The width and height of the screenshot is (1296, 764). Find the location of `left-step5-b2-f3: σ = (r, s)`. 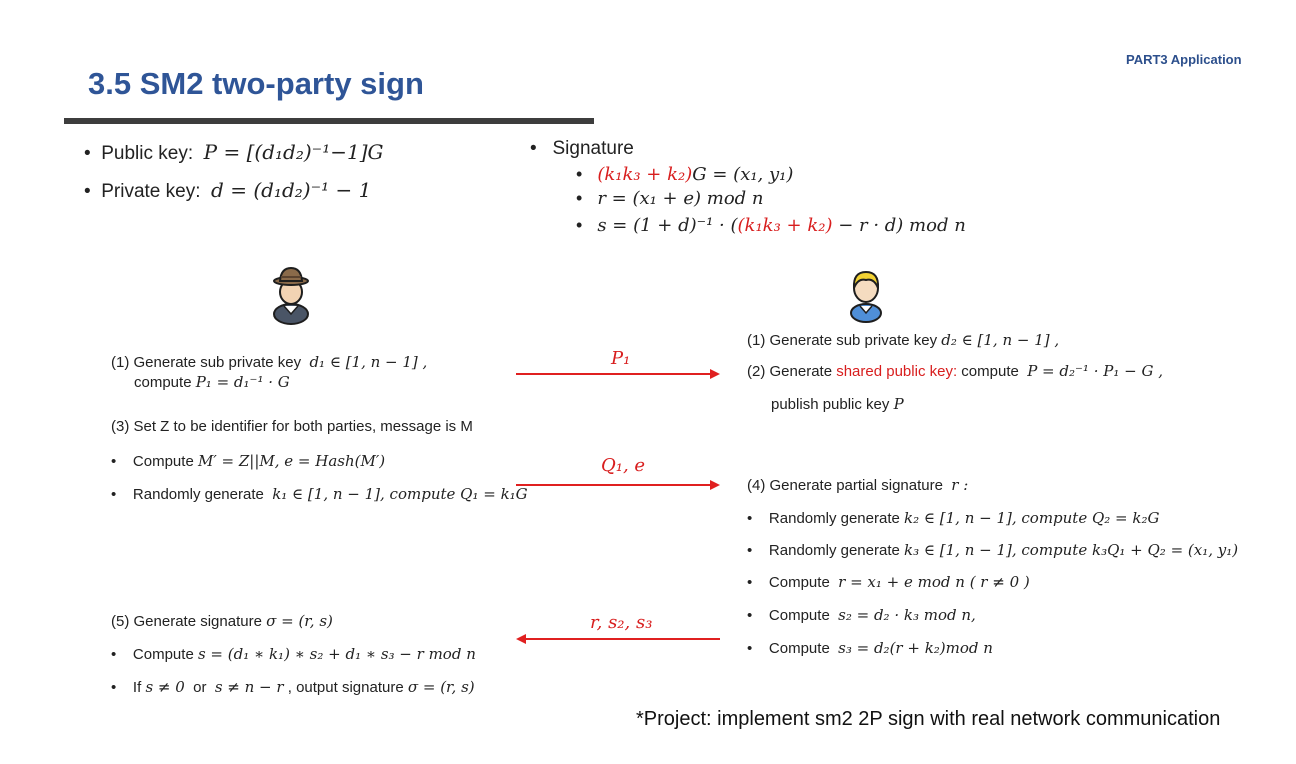

left-step5-b2-f3: σ = (r, s) is located at coordinates (441, 687).